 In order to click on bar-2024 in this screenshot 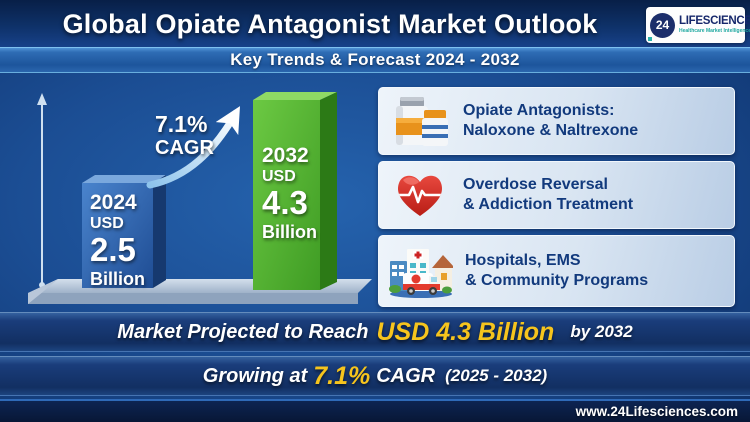, I will do `click(124, 231)`.